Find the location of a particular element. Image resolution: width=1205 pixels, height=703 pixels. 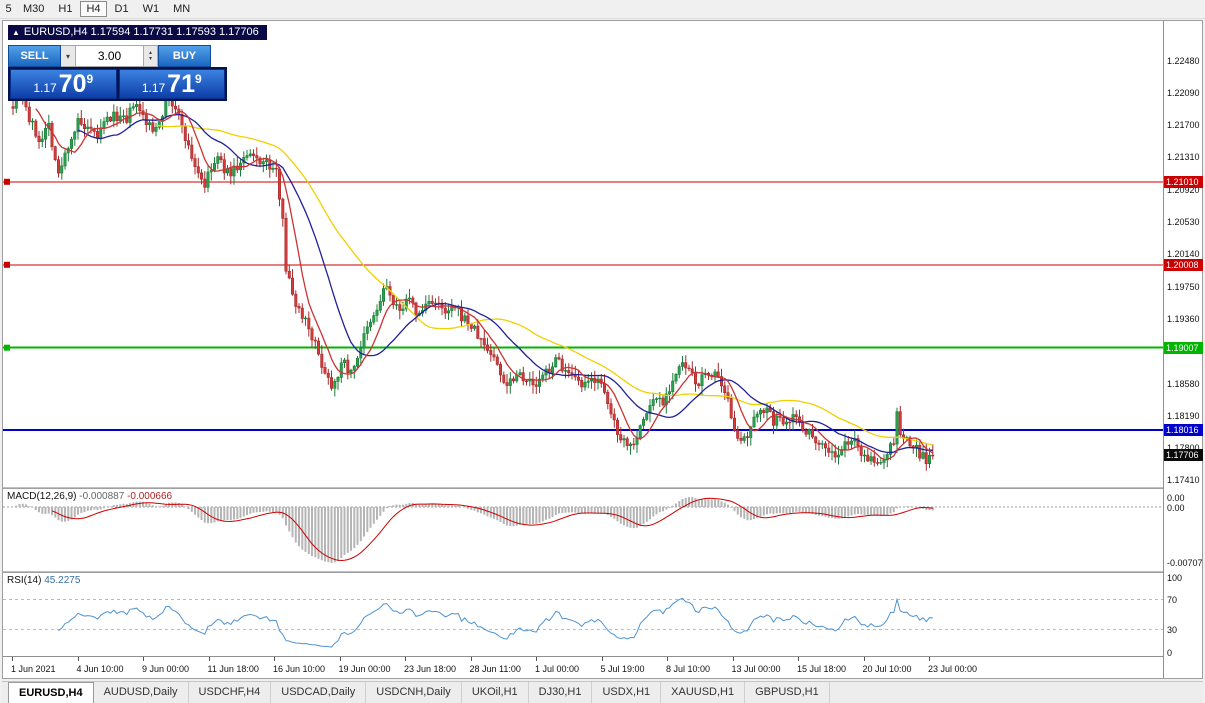

rsi-chart is located at coordinates (583, 614).